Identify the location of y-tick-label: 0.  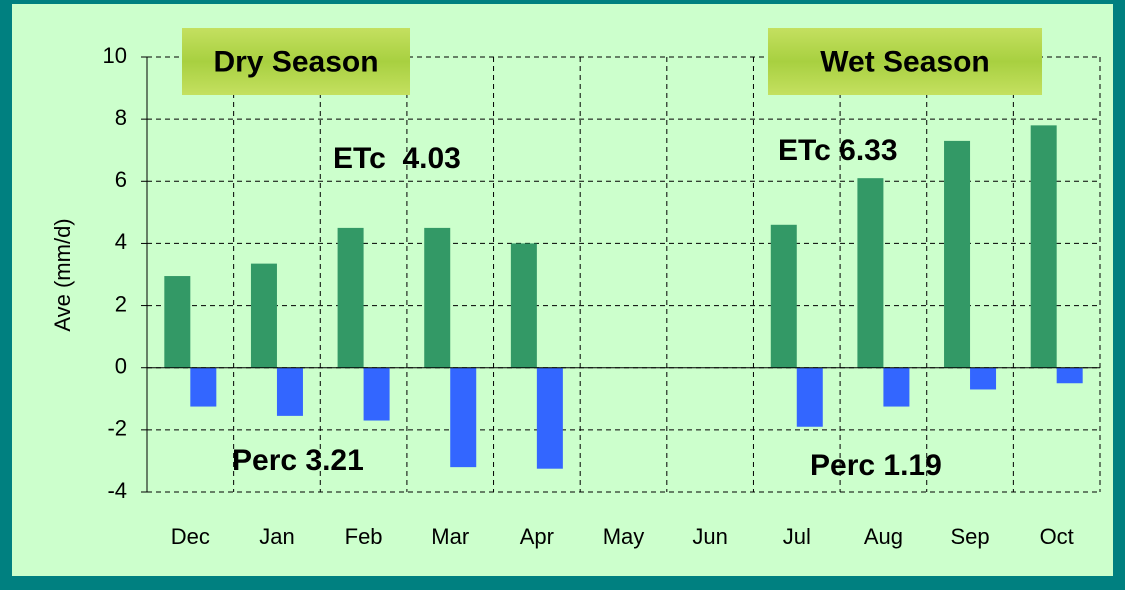
(121, 366).